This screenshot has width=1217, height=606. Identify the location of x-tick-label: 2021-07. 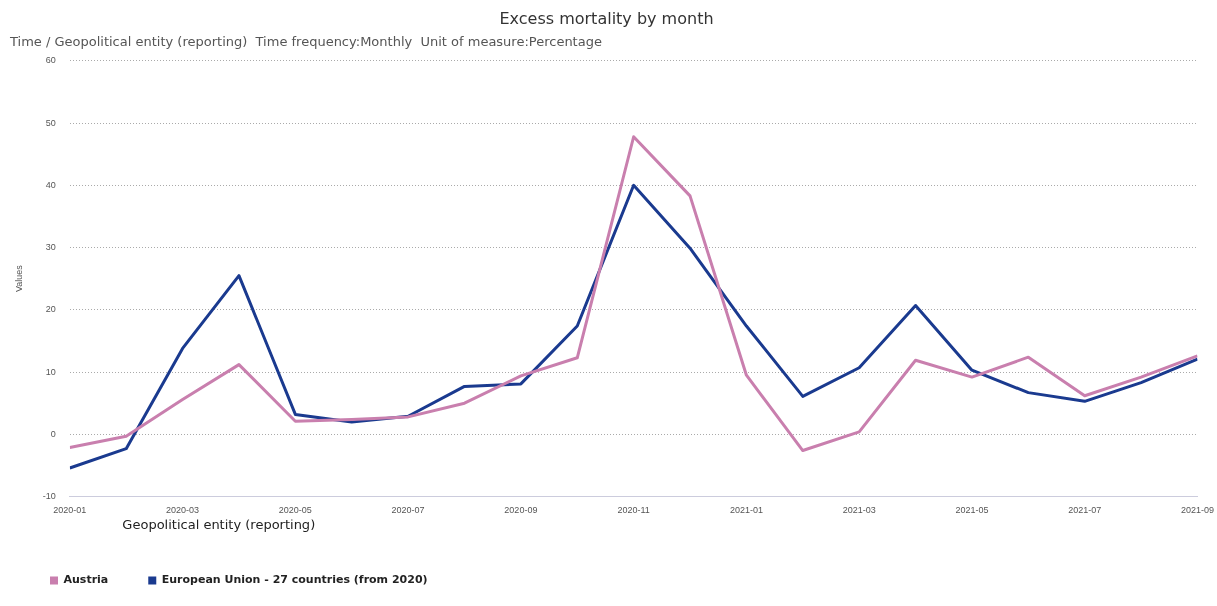
(1085, 510).